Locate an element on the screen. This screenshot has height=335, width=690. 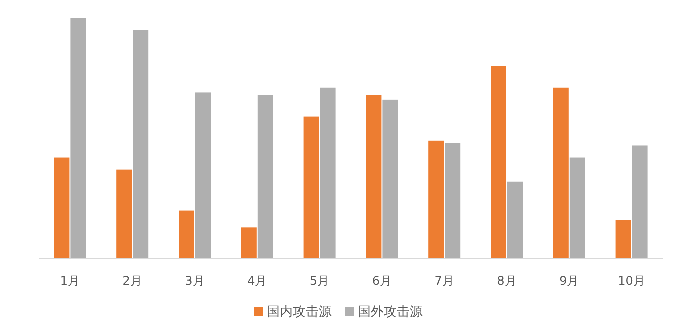
legend-label: 国内攻击源 is located at coordinates (299, 312).